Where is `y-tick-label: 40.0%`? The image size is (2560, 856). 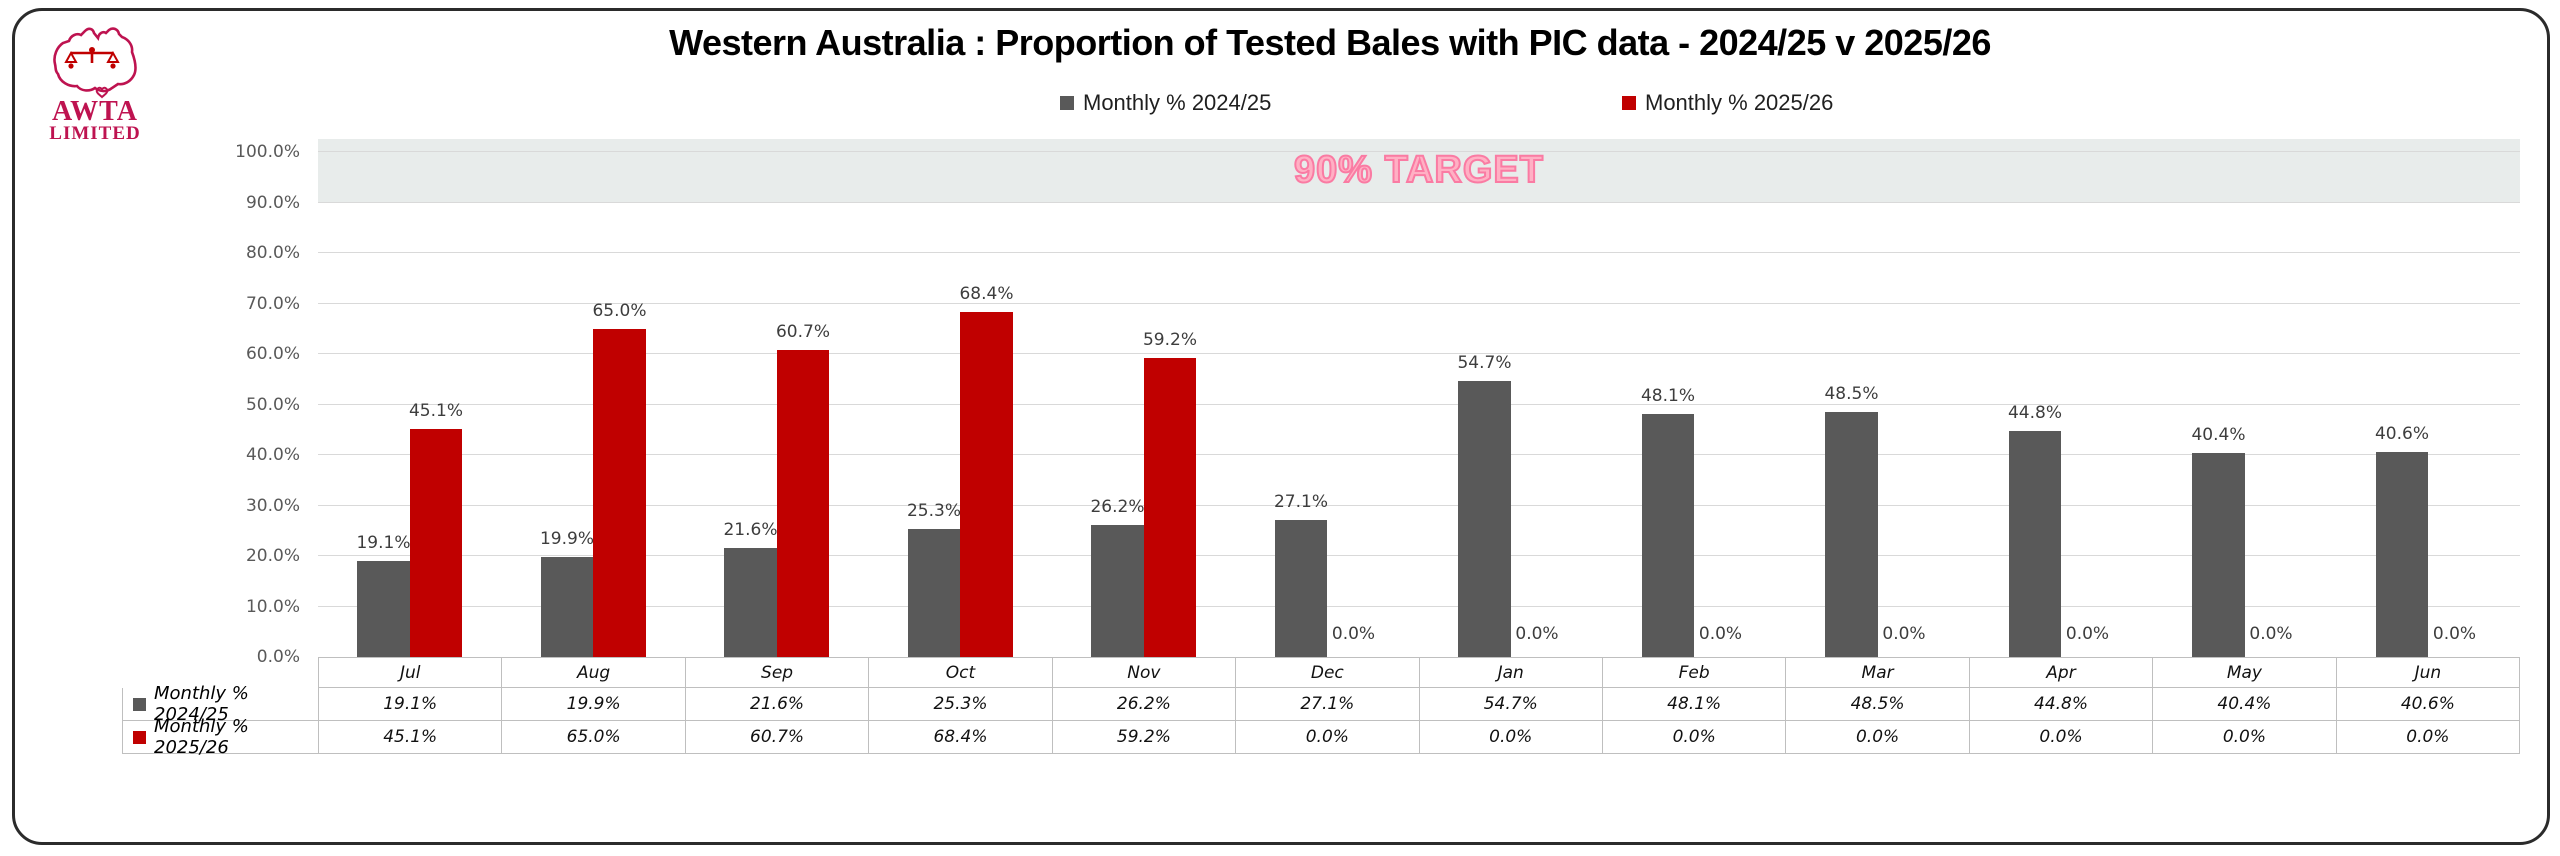
y-tick-label: 40.0% is located at coordinates (272, 455).